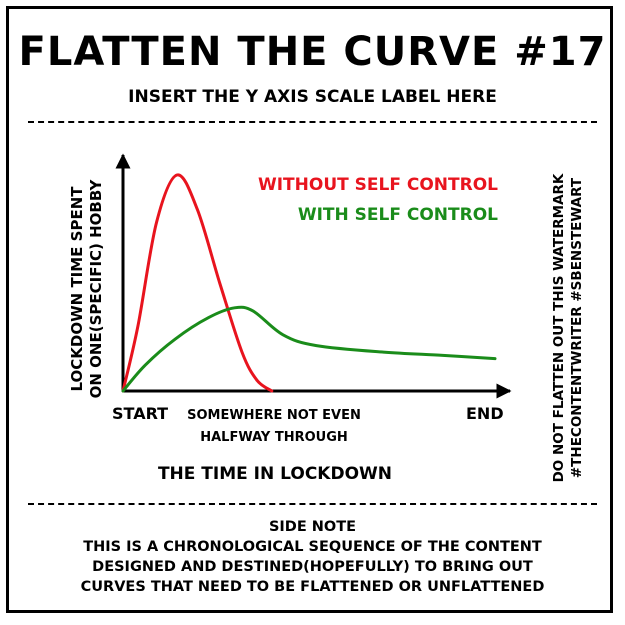 Image resolution: width=625 pixels, height=625 pixels. I want to click on legend-without-self-control: WITHOUT SELF CONTROL, so click(377, 185).